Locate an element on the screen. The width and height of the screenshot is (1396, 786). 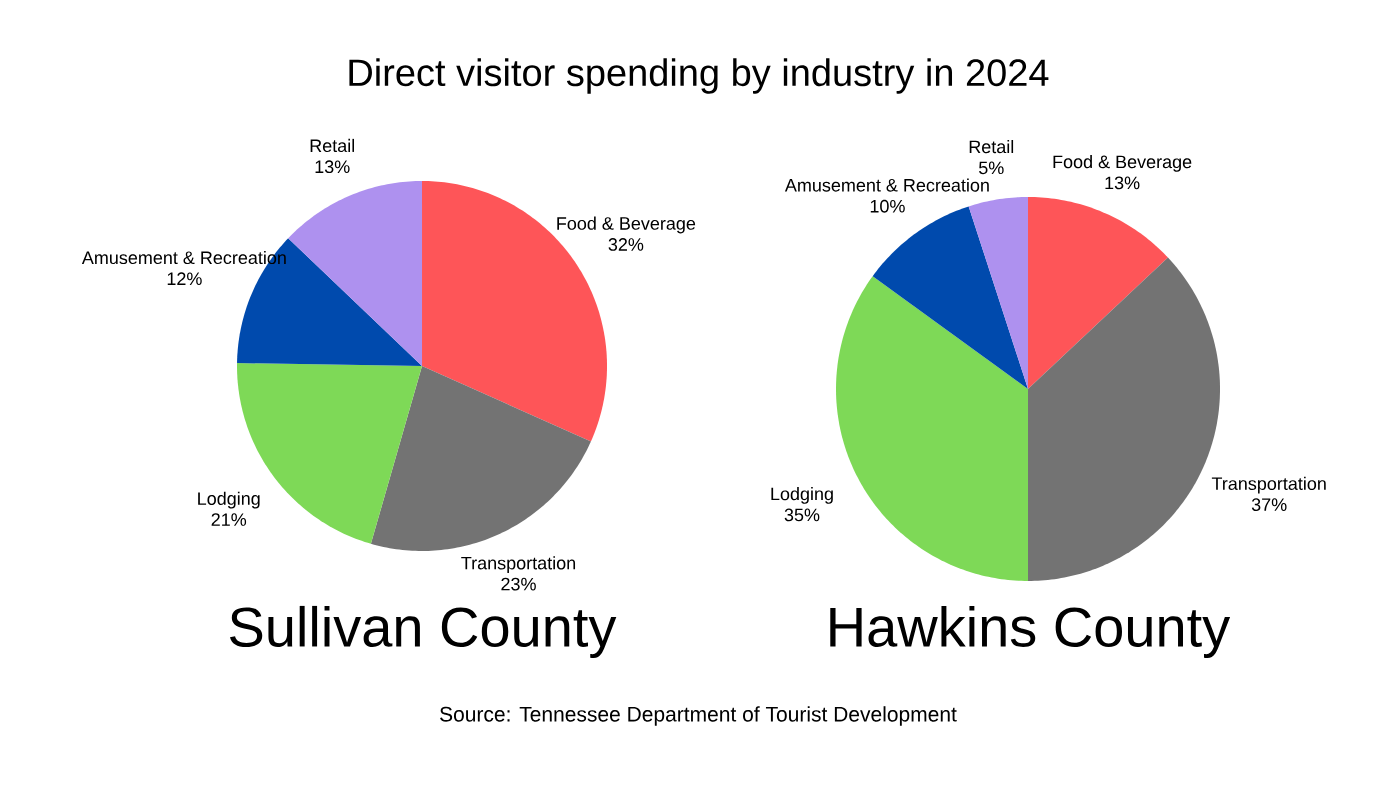
data-label: 32% is located at coordinates (626, 244).